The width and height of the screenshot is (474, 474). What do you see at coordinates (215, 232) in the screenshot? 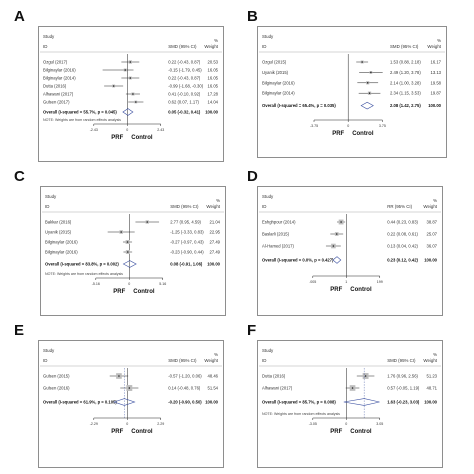
I see `study-weight: 22.95` at bounding box center [215, 232].